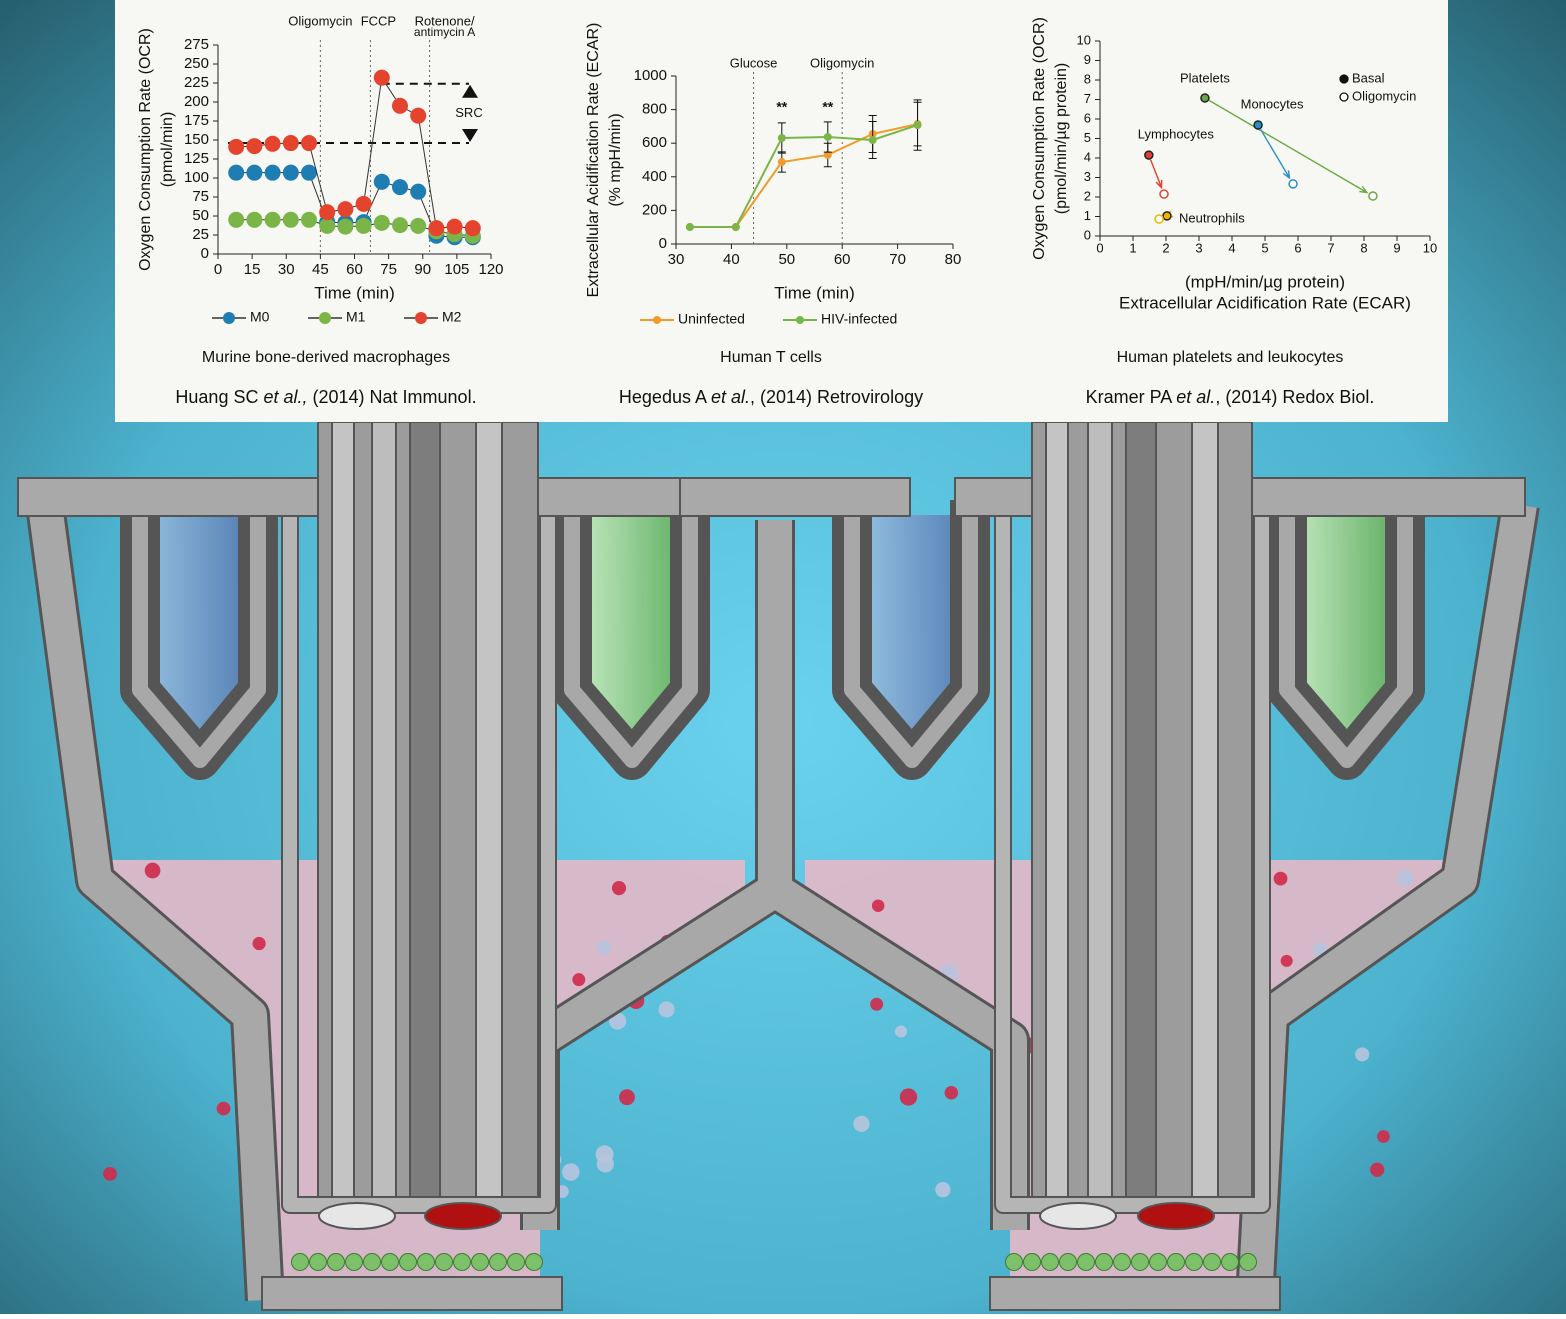 The image size is (1566, 1319). Describe the element at coordinates (897, 259) in the screenshot. I see `x-tick-label: 70` at that location.